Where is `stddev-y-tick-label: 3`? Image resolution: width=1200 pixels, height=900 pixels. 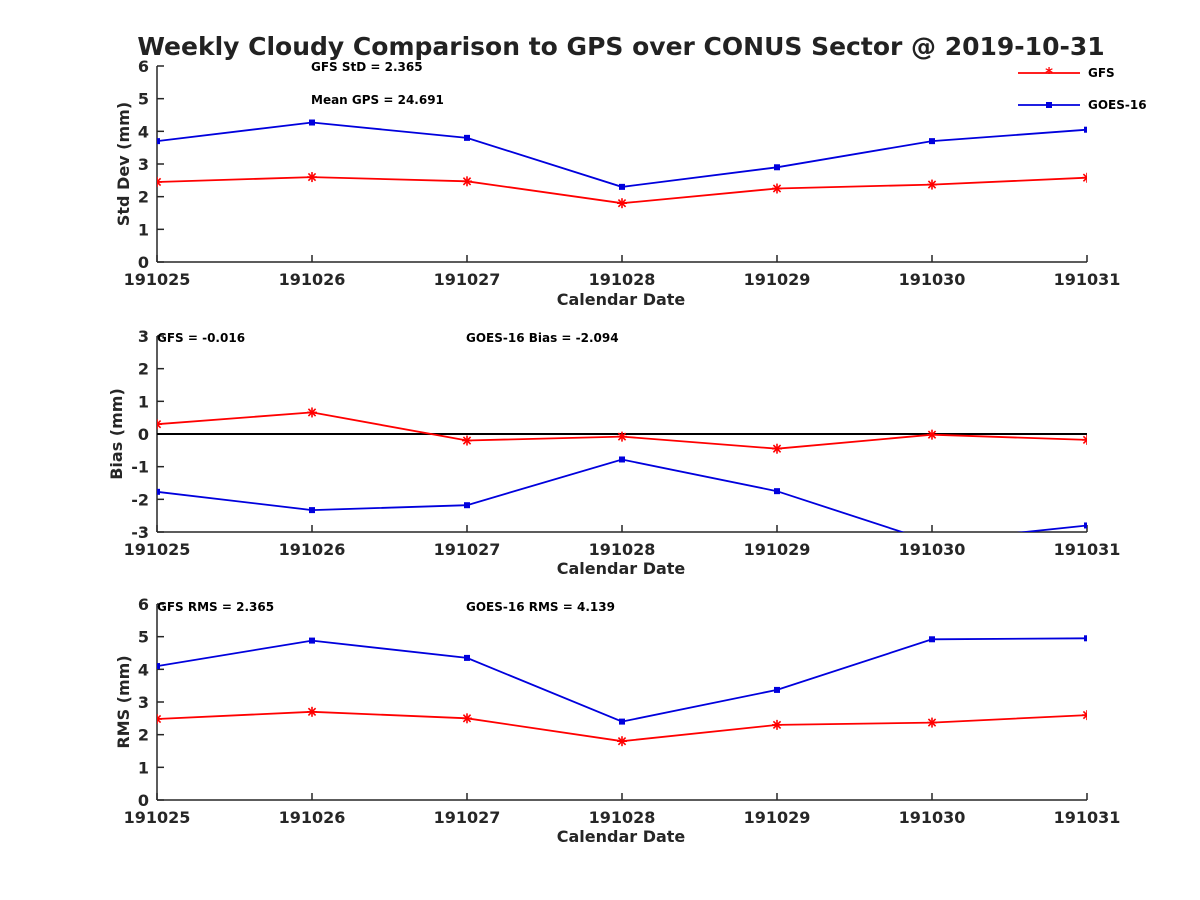 stddev-y-tick-label: 3 is located at coordinates (143, 164).